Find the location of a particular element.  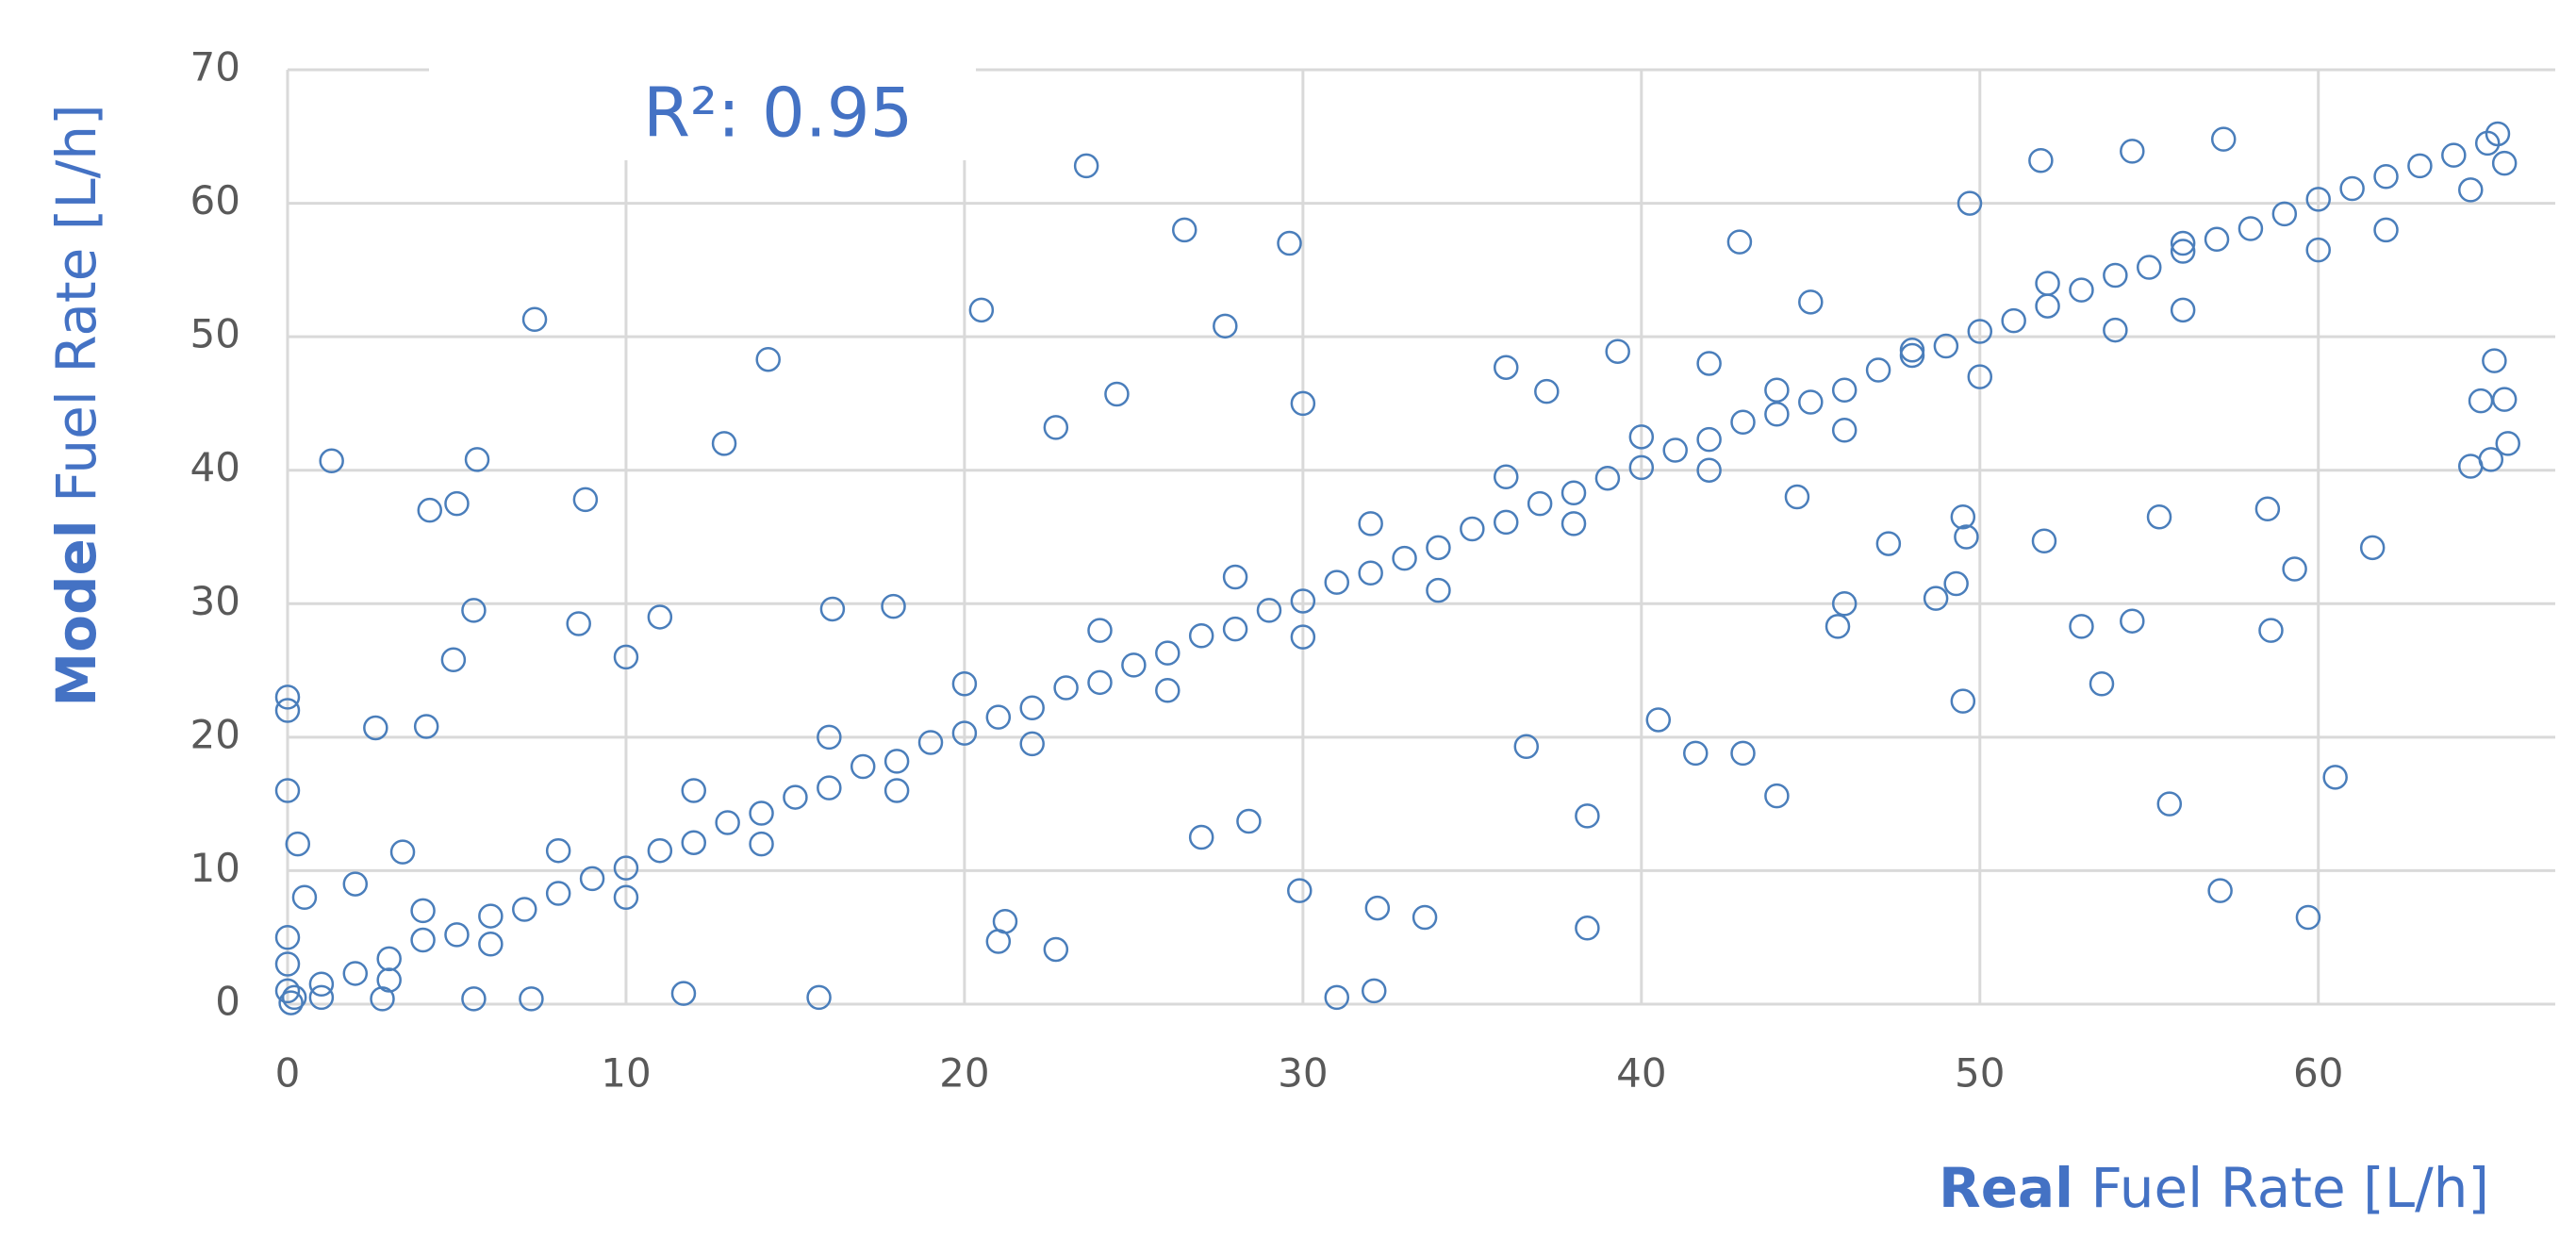

y-tick-label: 70 is located at coordinates (215, 67).